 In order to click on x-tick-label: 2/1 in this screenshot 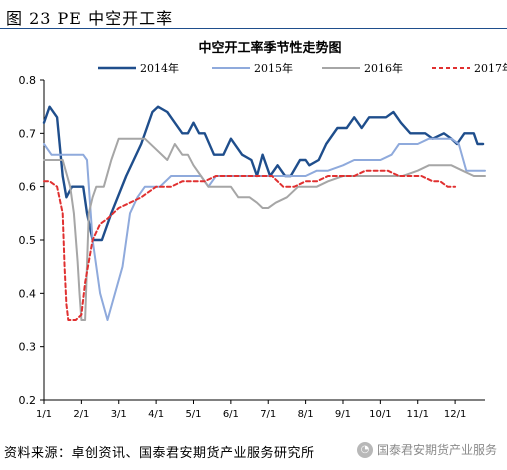, I will do `click(81, 414)`.